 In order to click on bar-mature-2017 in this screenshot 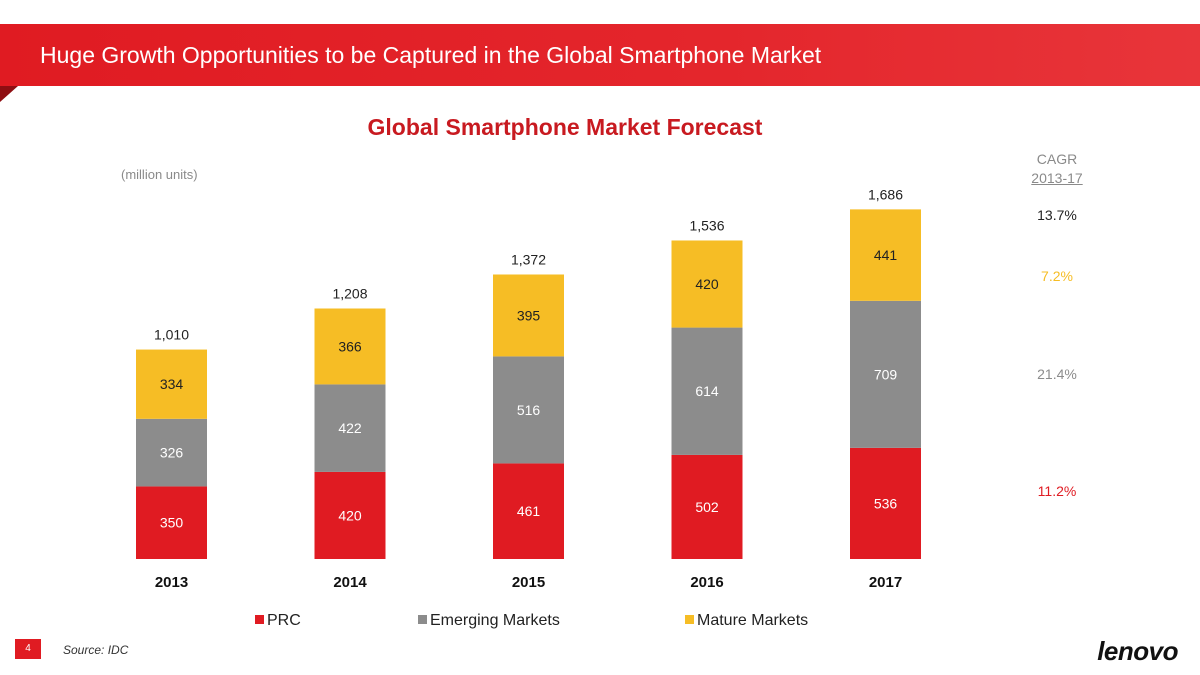, I will do `click(885, 255)`.